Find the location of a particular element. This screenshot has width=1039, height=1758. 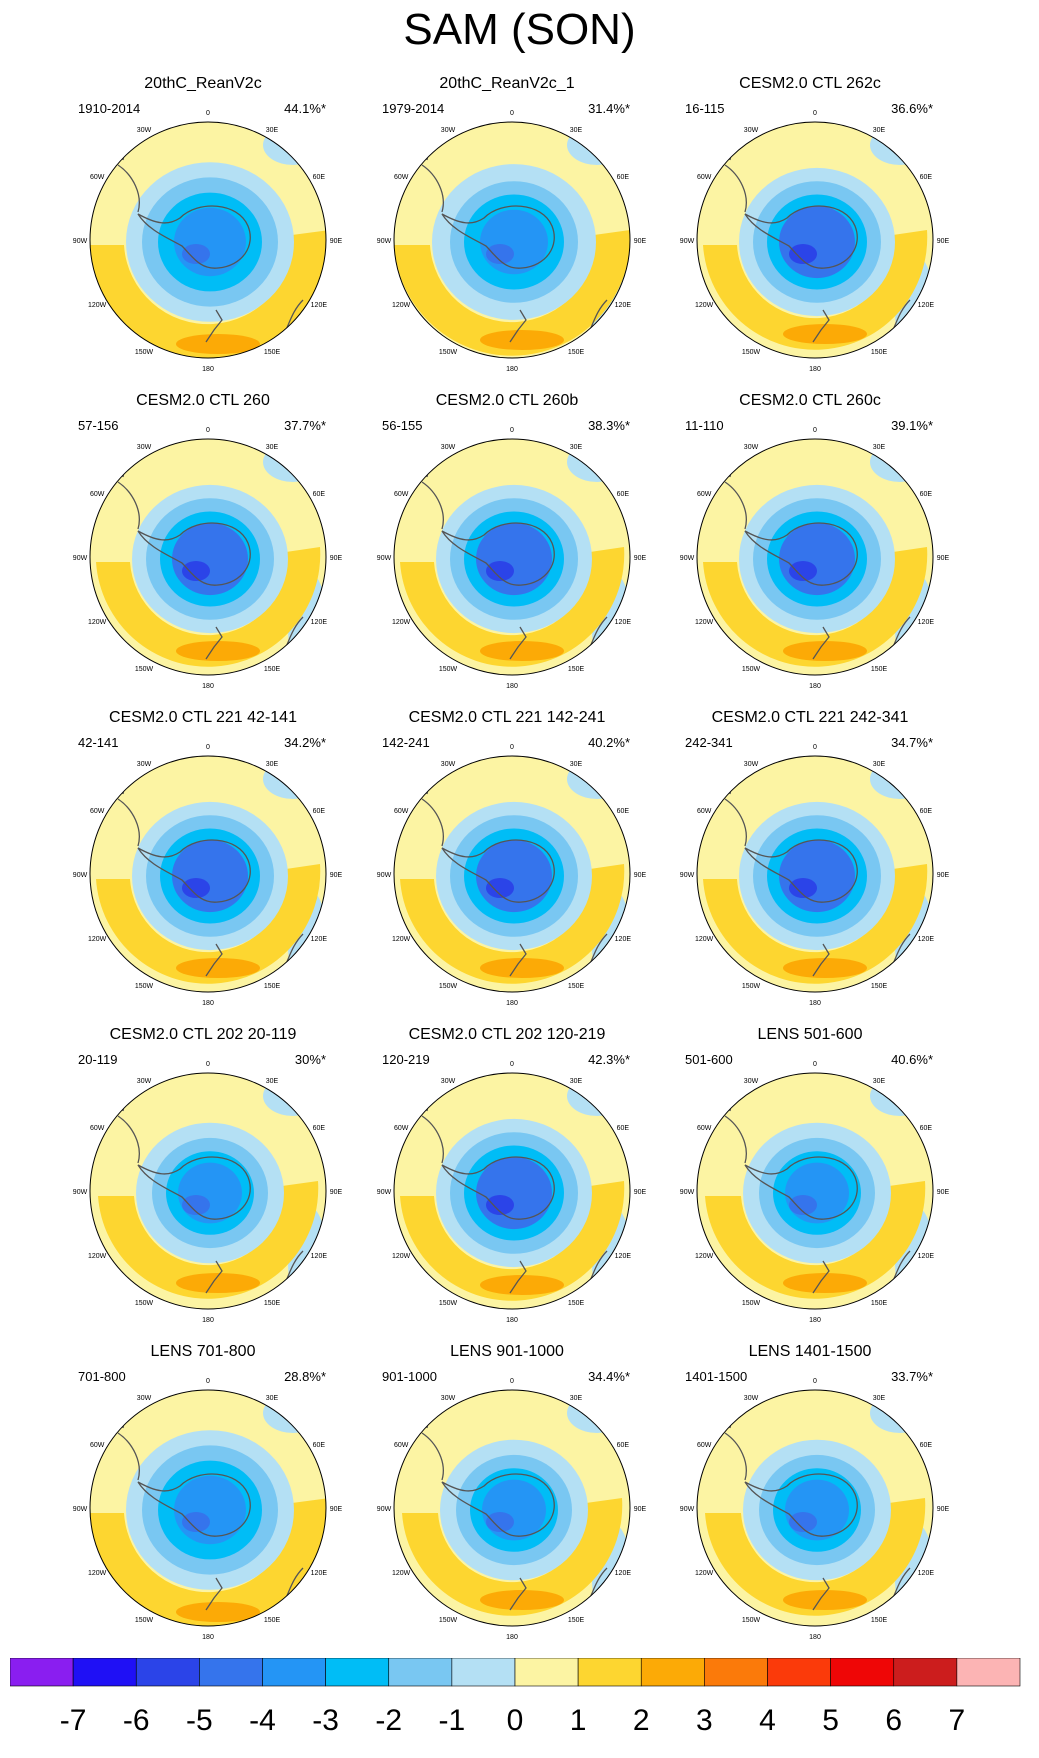

colorbar-label: 0 is located at coordinates (515, 1720).